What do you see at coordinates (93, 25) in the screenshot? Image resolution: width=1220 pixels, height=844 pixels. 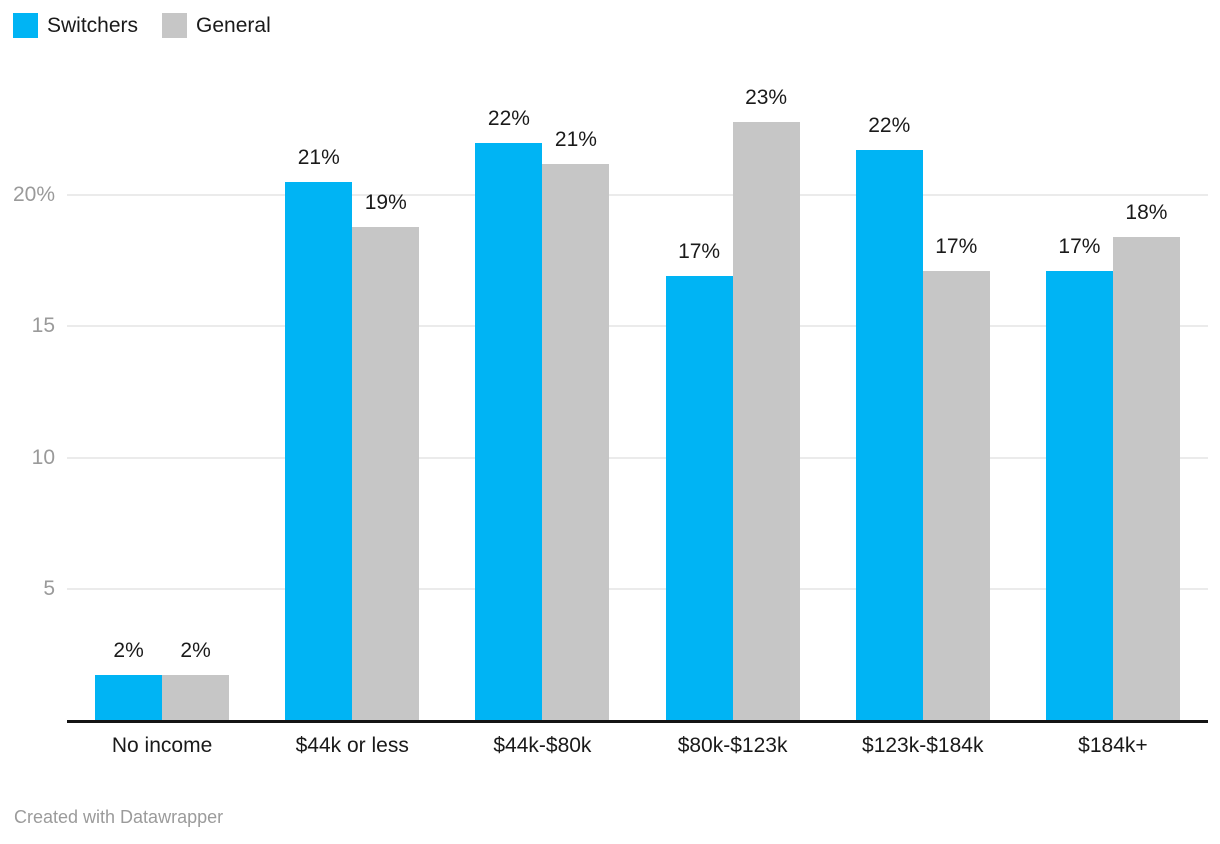 I see `legend-label-switchers: Switchers` at bounding box center [93, 25].